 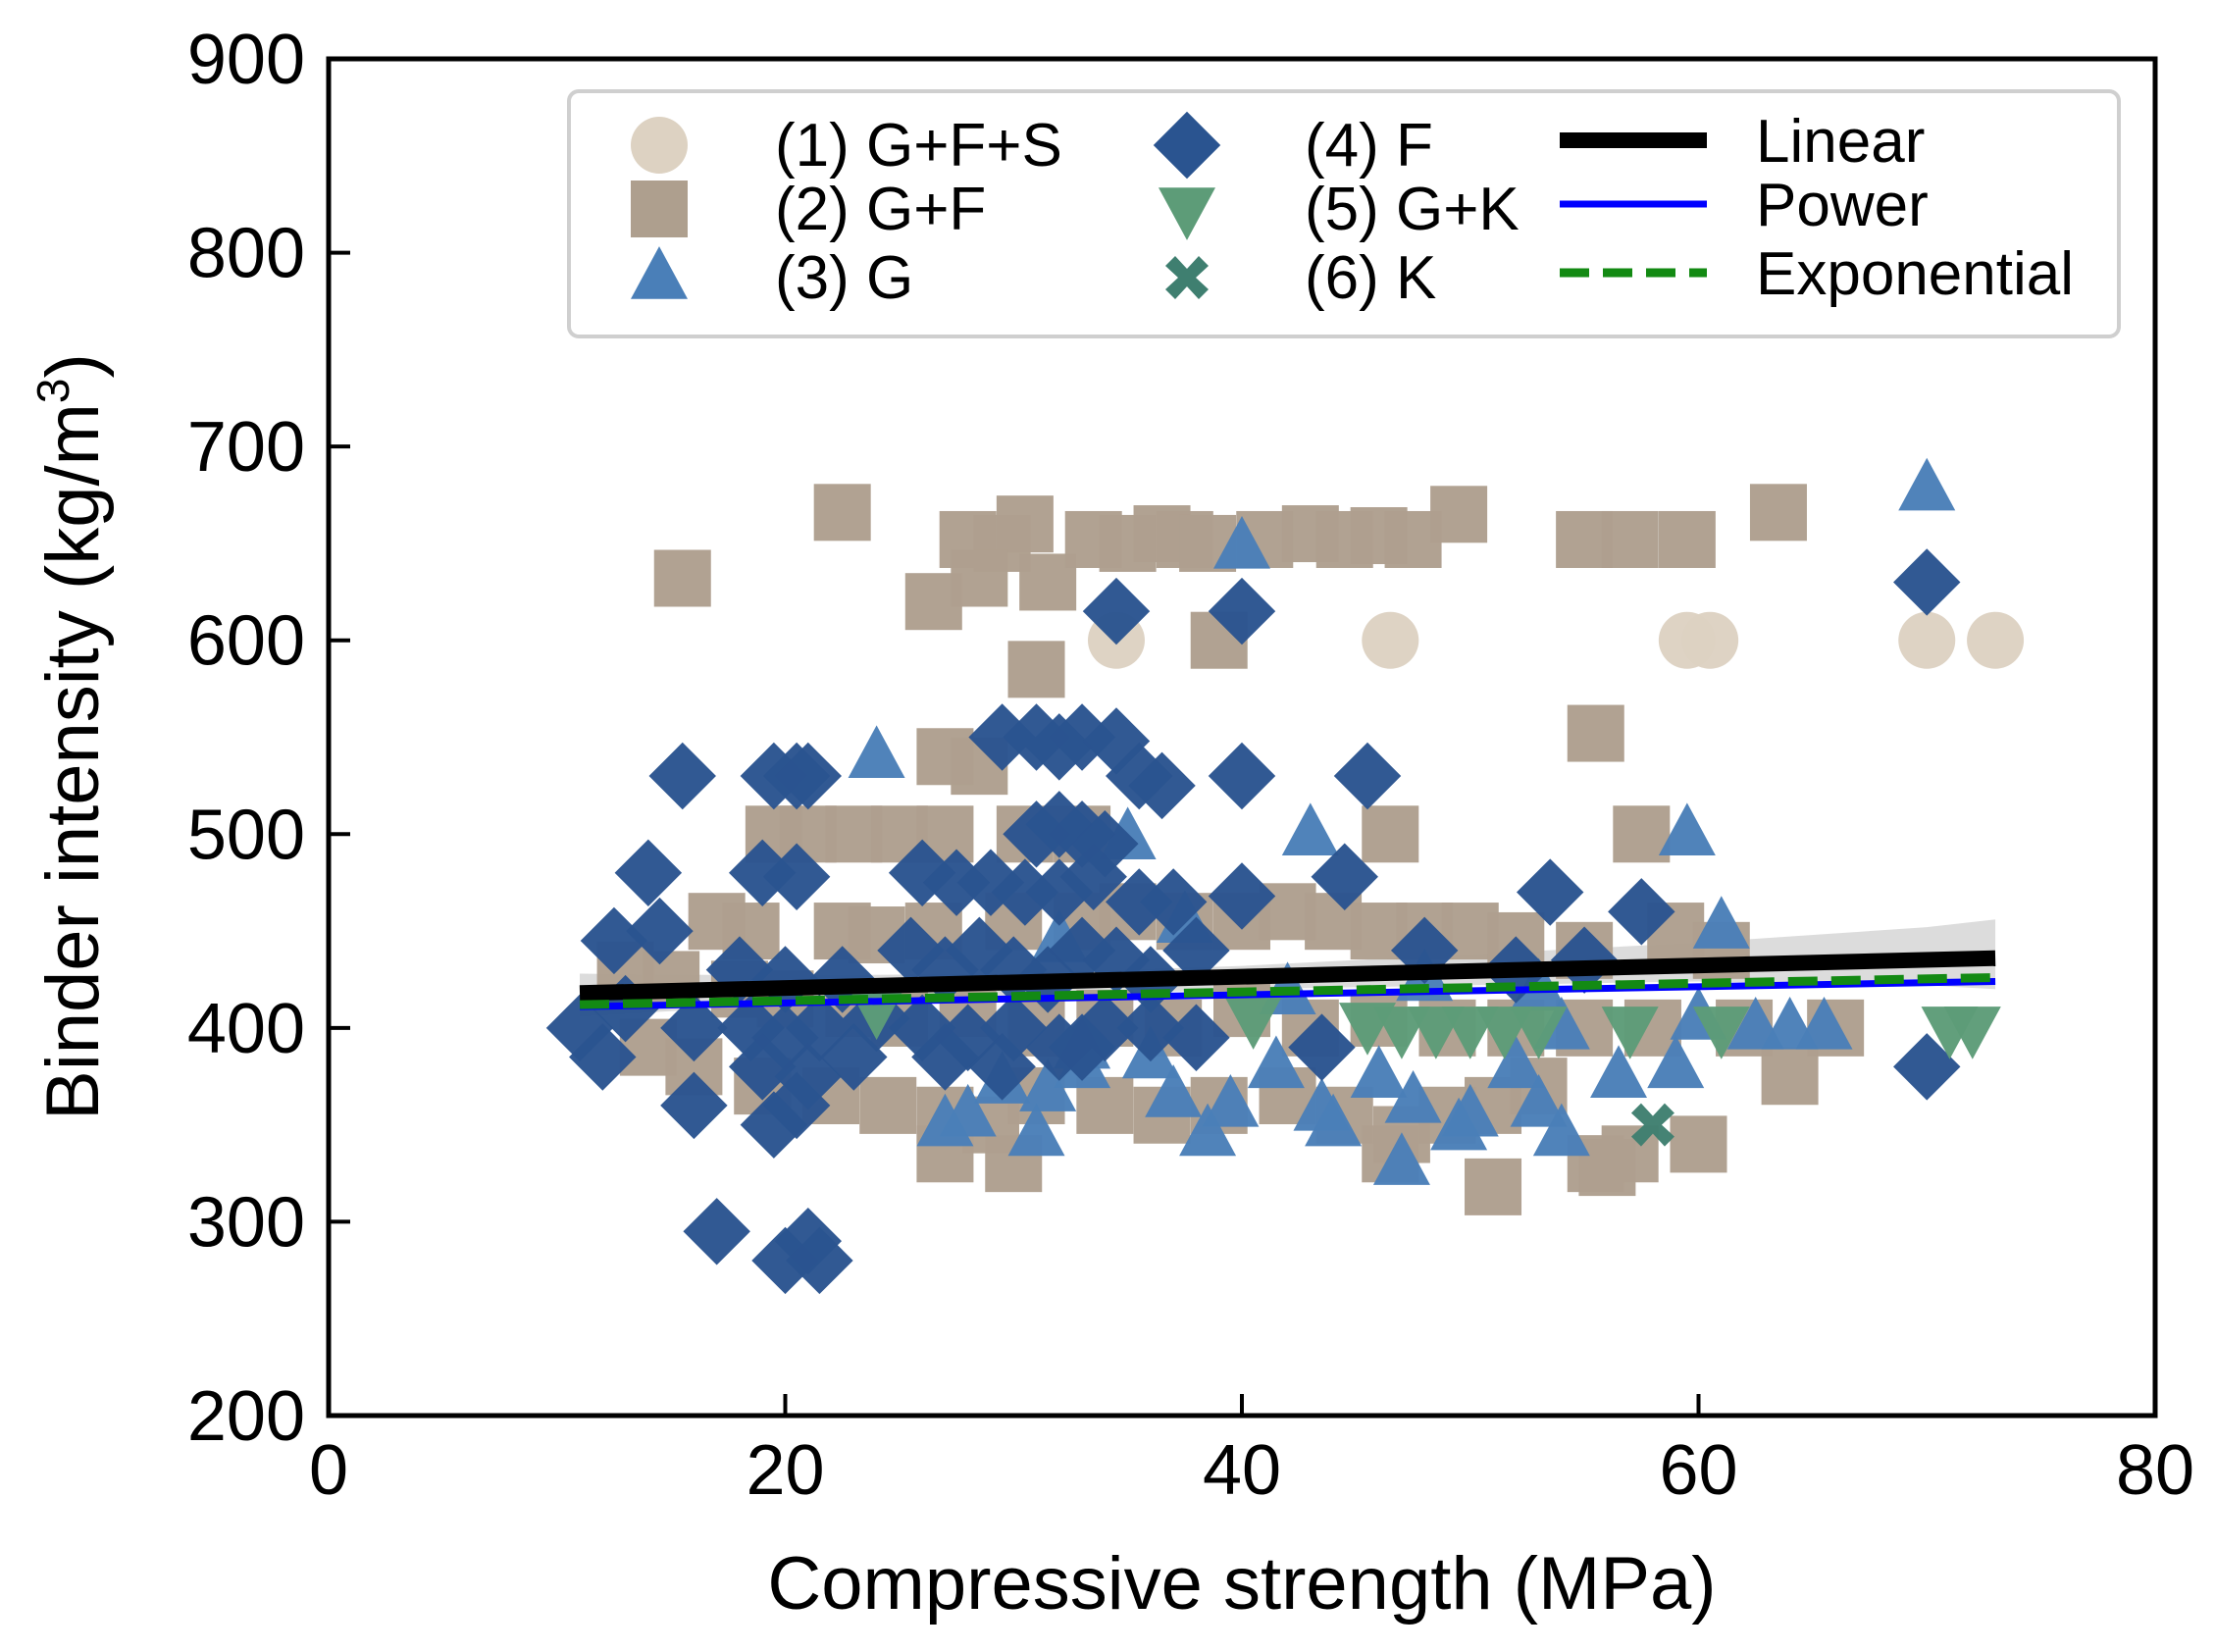 I want to click on legend-label: (5) G+K, so click(x=1412, y=209).